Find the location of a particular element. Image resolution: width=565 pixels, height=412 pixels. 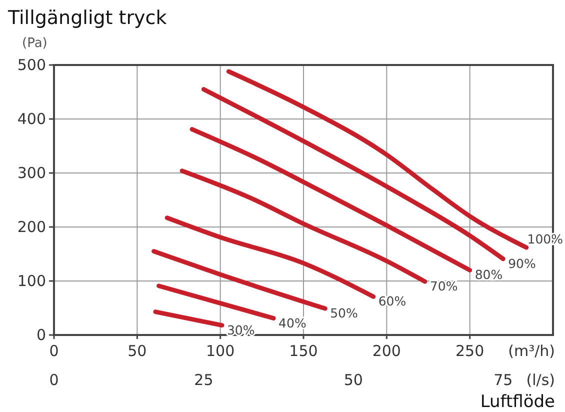

x2-tick-label: 25 is located at coordinates (204, 380).